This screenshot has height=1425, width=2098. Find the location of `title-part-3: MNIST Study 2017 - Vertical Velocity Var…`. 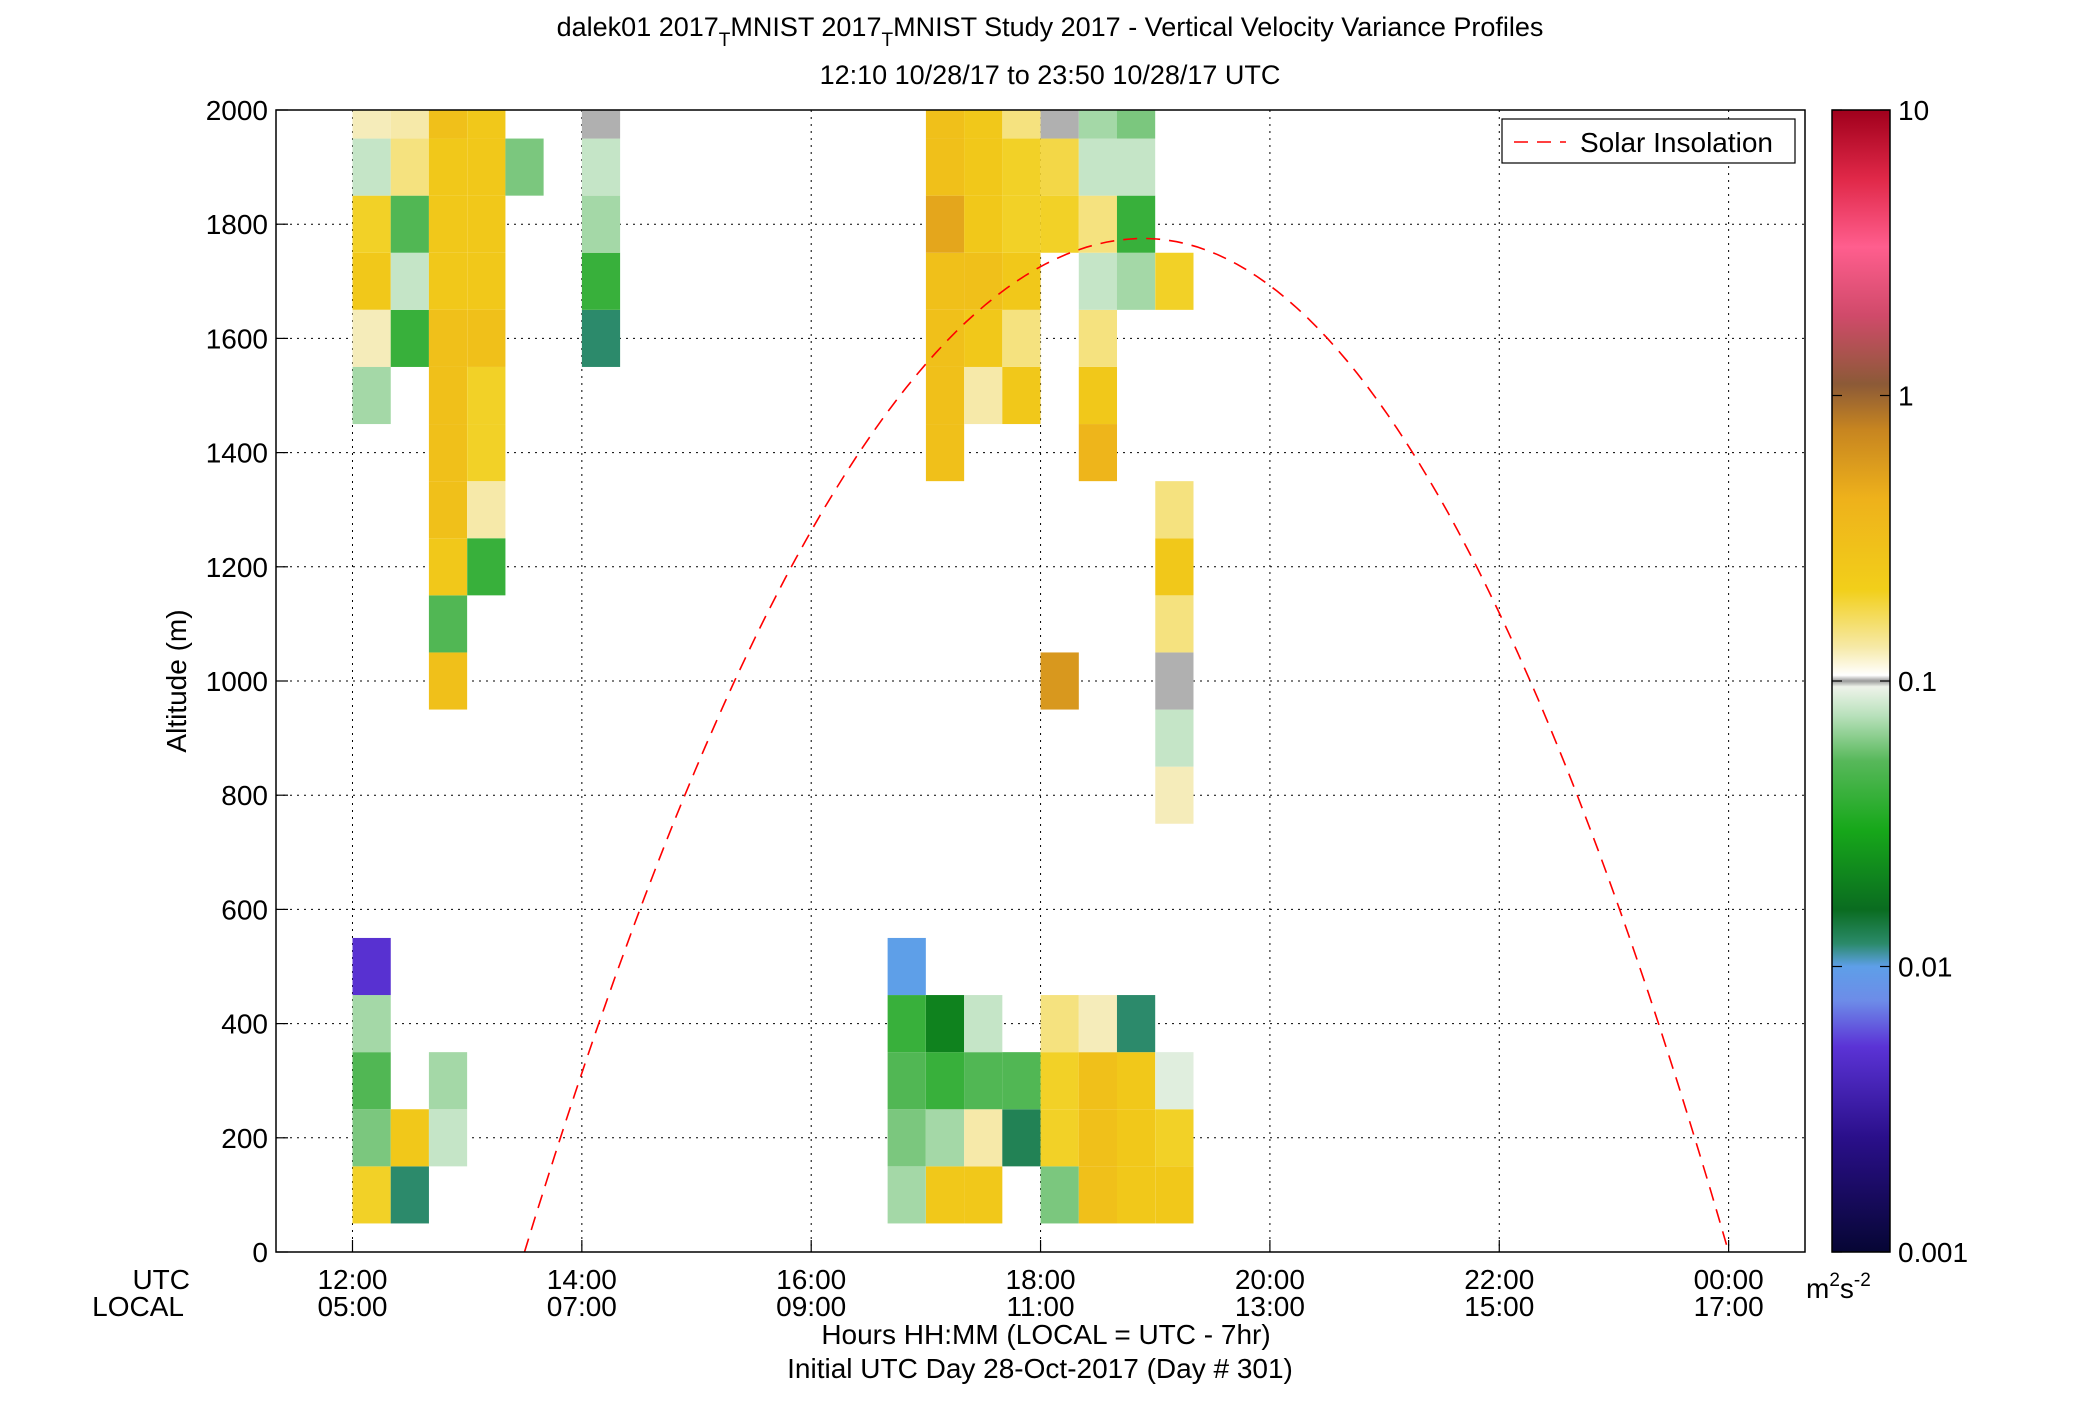

title-part-3: MNIST Study 2017 - Vertical Velocity Var… is located at coordinates (1218, 27).